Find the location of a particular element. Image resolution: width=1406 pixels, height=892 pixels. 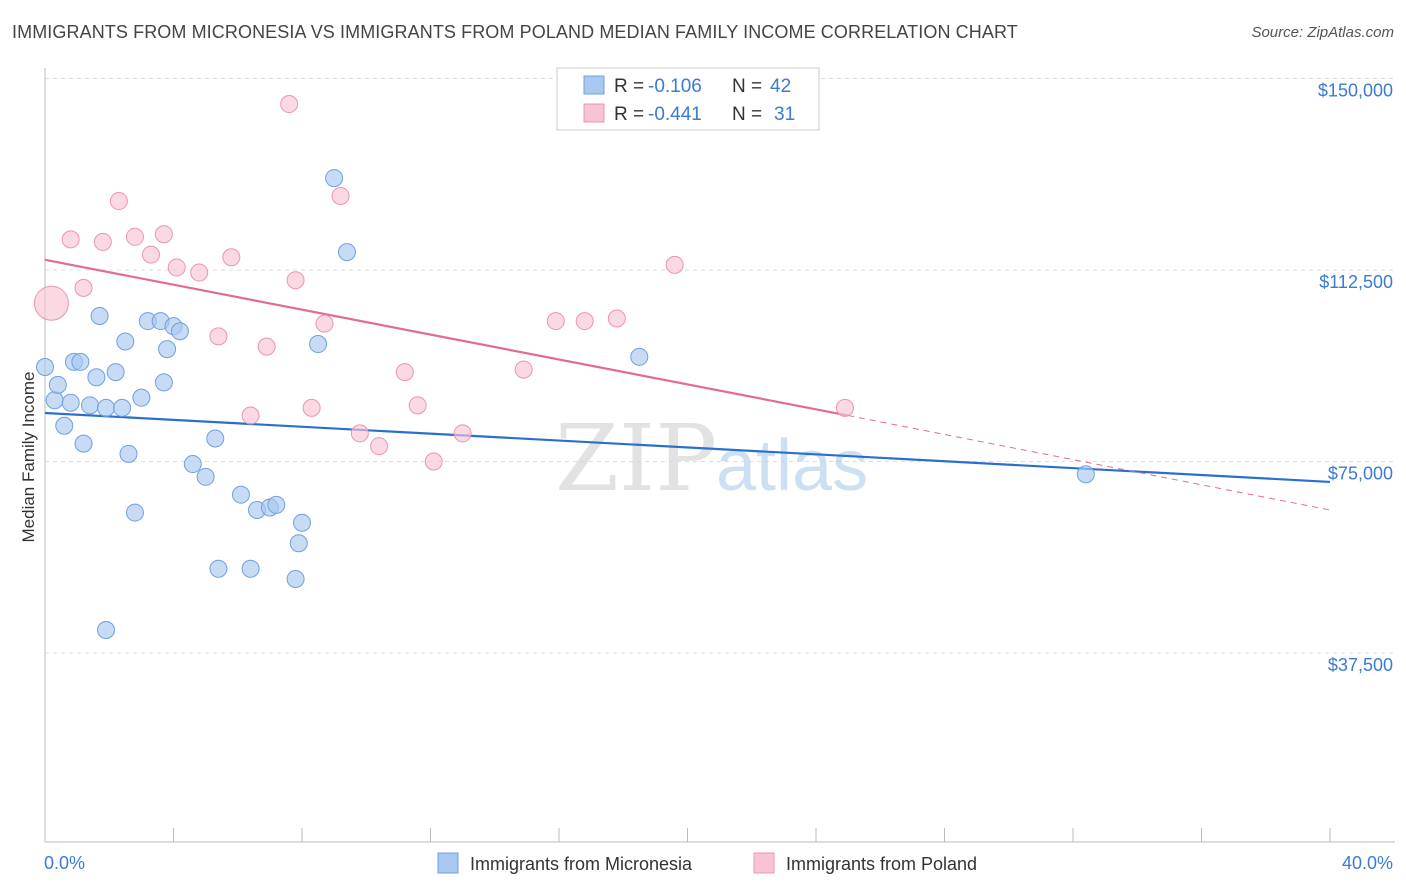

x-tick-label-min: 0.0% is located at coordinates (64, 863).